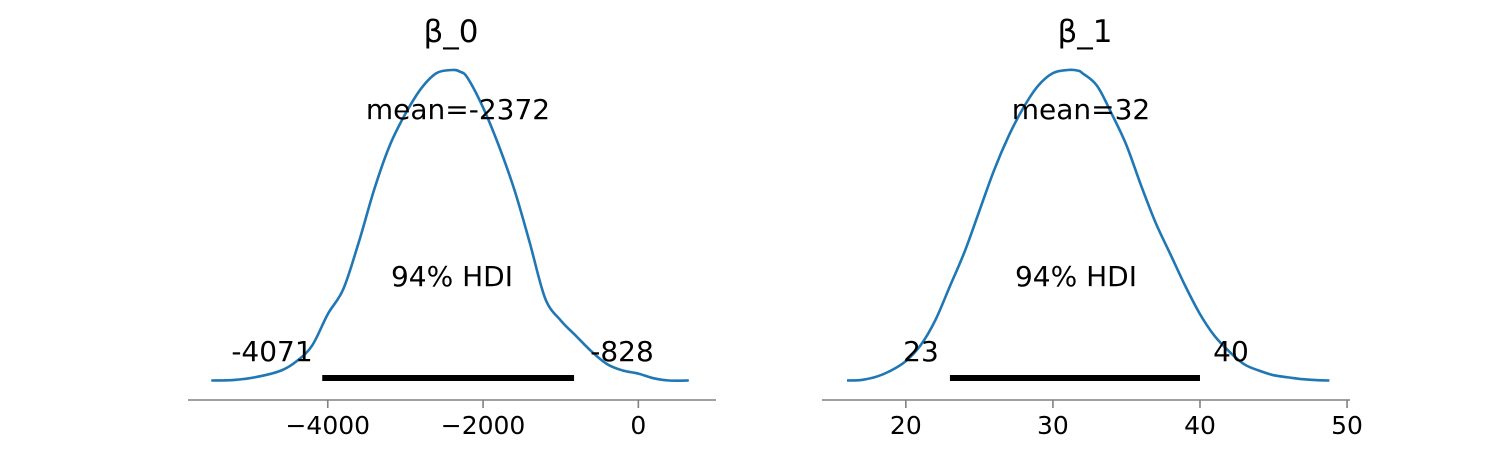 Image resolution: width=1500 pixels, height=450 pixels. Describe the element at coordinates (1126, 420) in the screenshot. I see `x-axis-ticks: 20 30 40 50` at that location.